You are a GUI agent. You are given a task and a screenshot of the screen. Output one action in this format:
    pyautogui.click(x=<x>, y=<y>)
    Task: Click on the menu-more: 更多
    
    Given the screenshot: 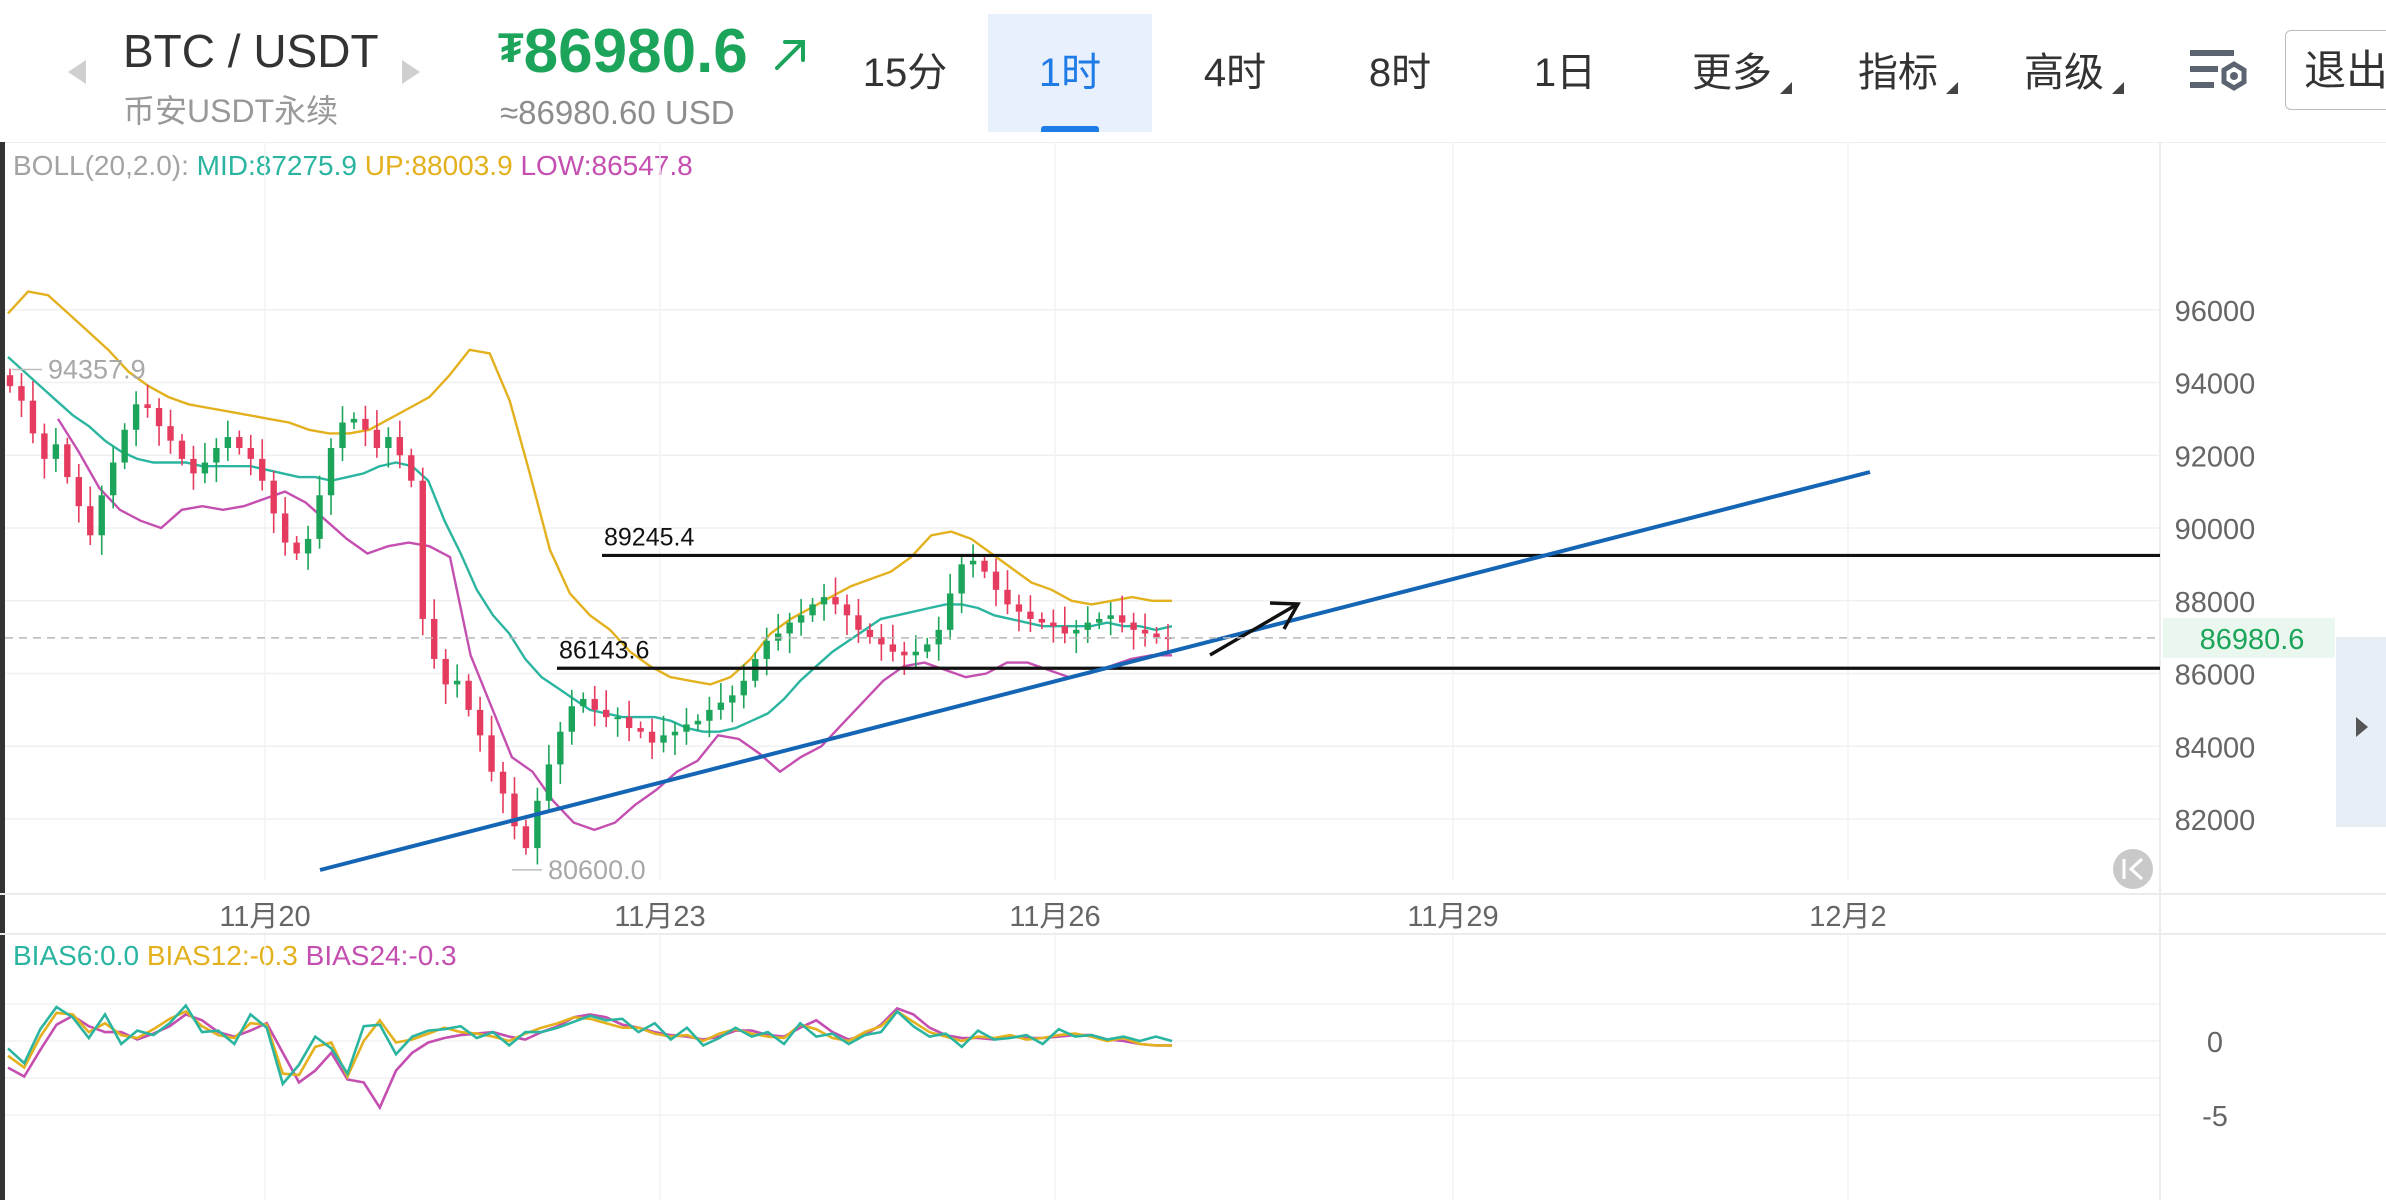 What is the action you would take?
    pyautogui.click(x=1732, y=73)
    